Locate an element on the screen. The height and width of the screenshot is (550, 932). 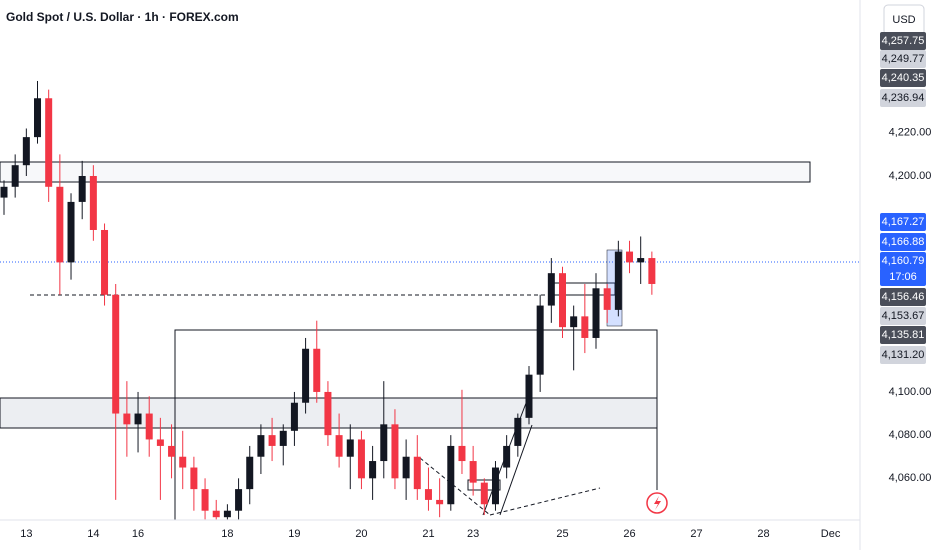
y-tick-label: 4,200.00 is located at coordinates (910, 176).